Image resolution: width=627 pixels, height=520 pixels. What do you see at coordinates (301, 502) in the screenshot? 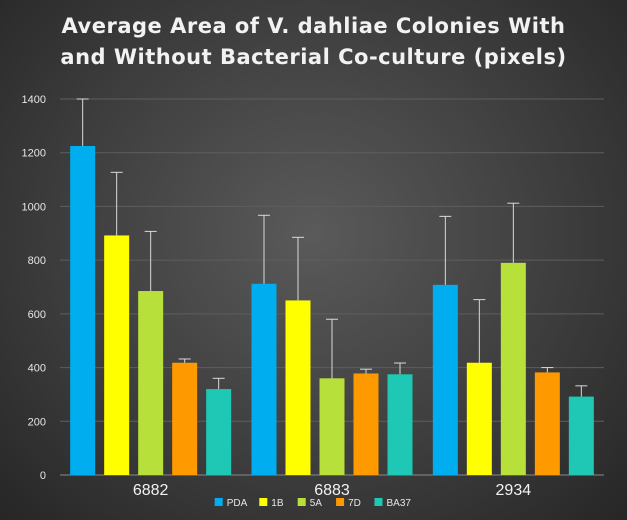
I see `legend-swatch-5A` at bounding box center [301, 502].